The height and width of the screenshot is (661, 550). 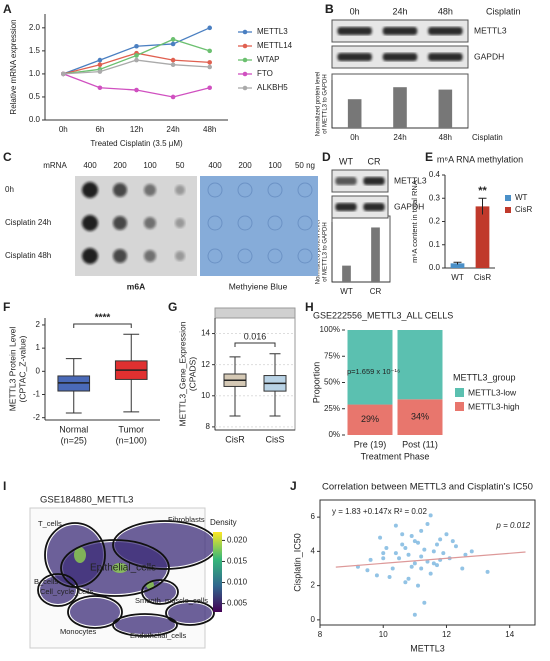 What do you see at coordinates (319, 104) in the screenshot?
I see `axis-label: Normalized protein level` at bounding box center [319, 104].